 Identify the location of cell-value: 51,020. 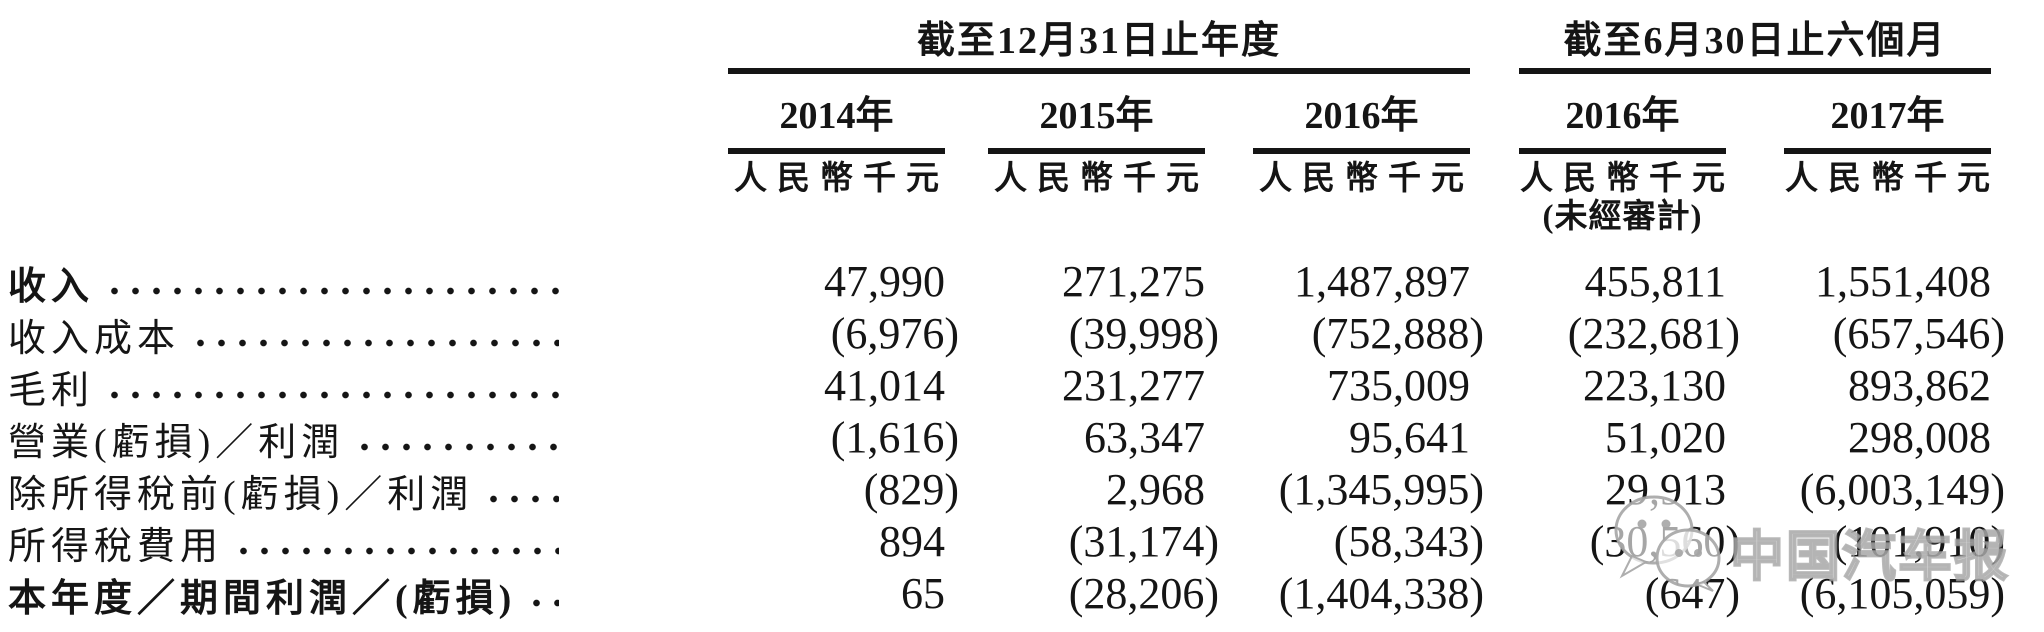
(1665, 437).